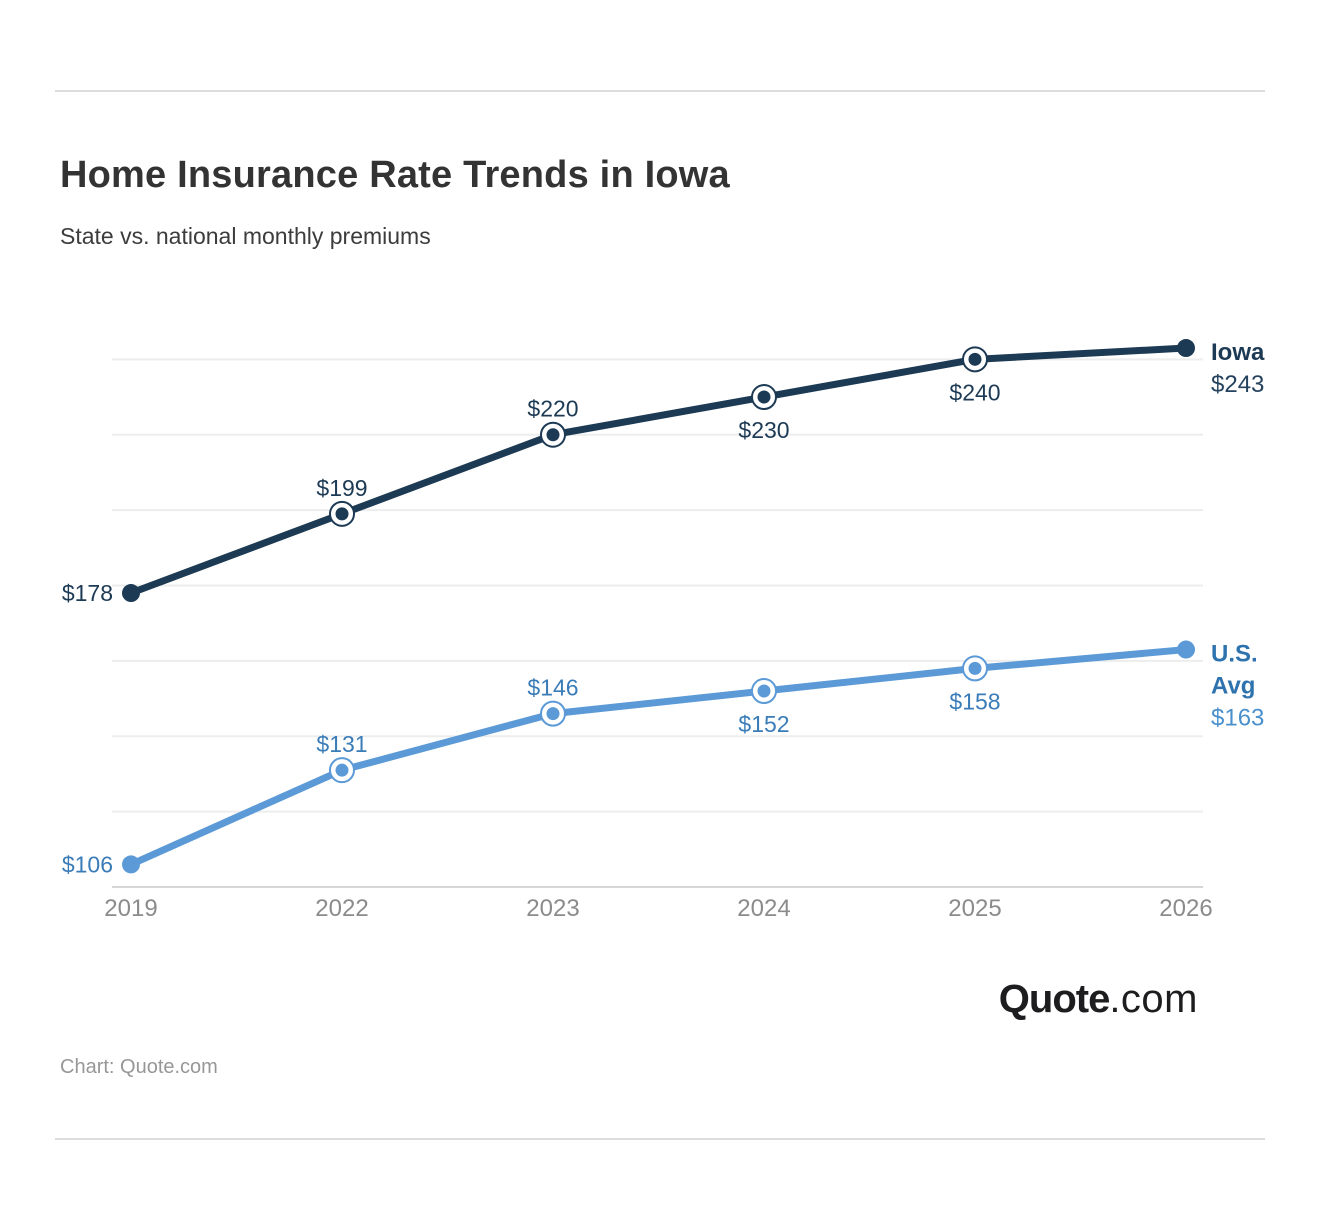 The height and width of the screenshot is (1224, 1320). I want to click on series-end-label-value-iowa: $243, so click(1237, 384).